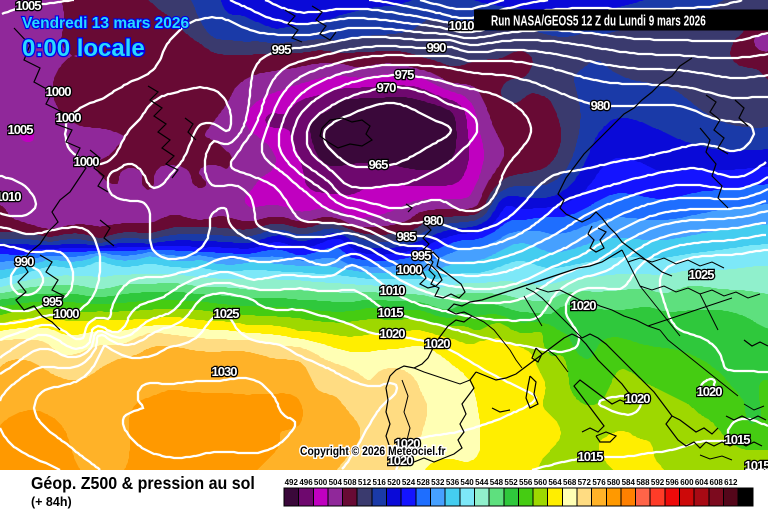 Image resolution: width=768 pixels, height=512 pixels. Describe the element at coordinates (83, 48) in the screenshot. I see `svg-text: 0:00 locale` at that location.